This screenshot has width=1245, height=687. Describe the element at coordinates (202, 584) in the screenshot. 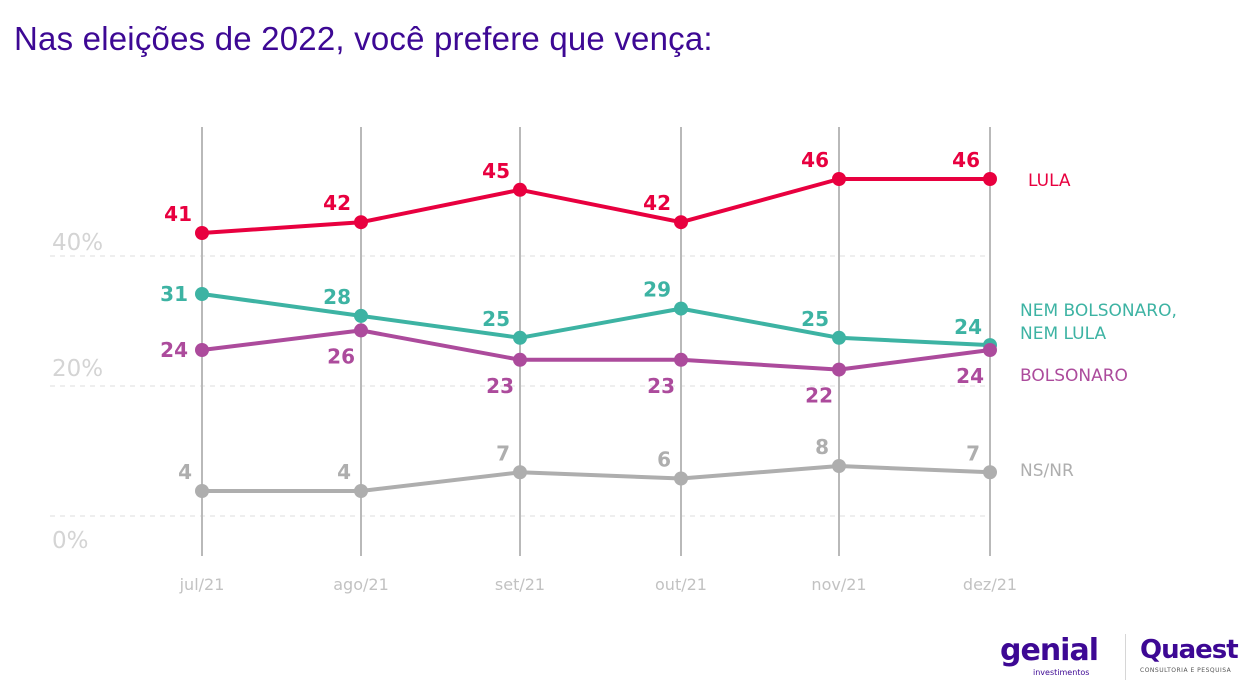

I see `x-tick-label: jul/21` at that location.